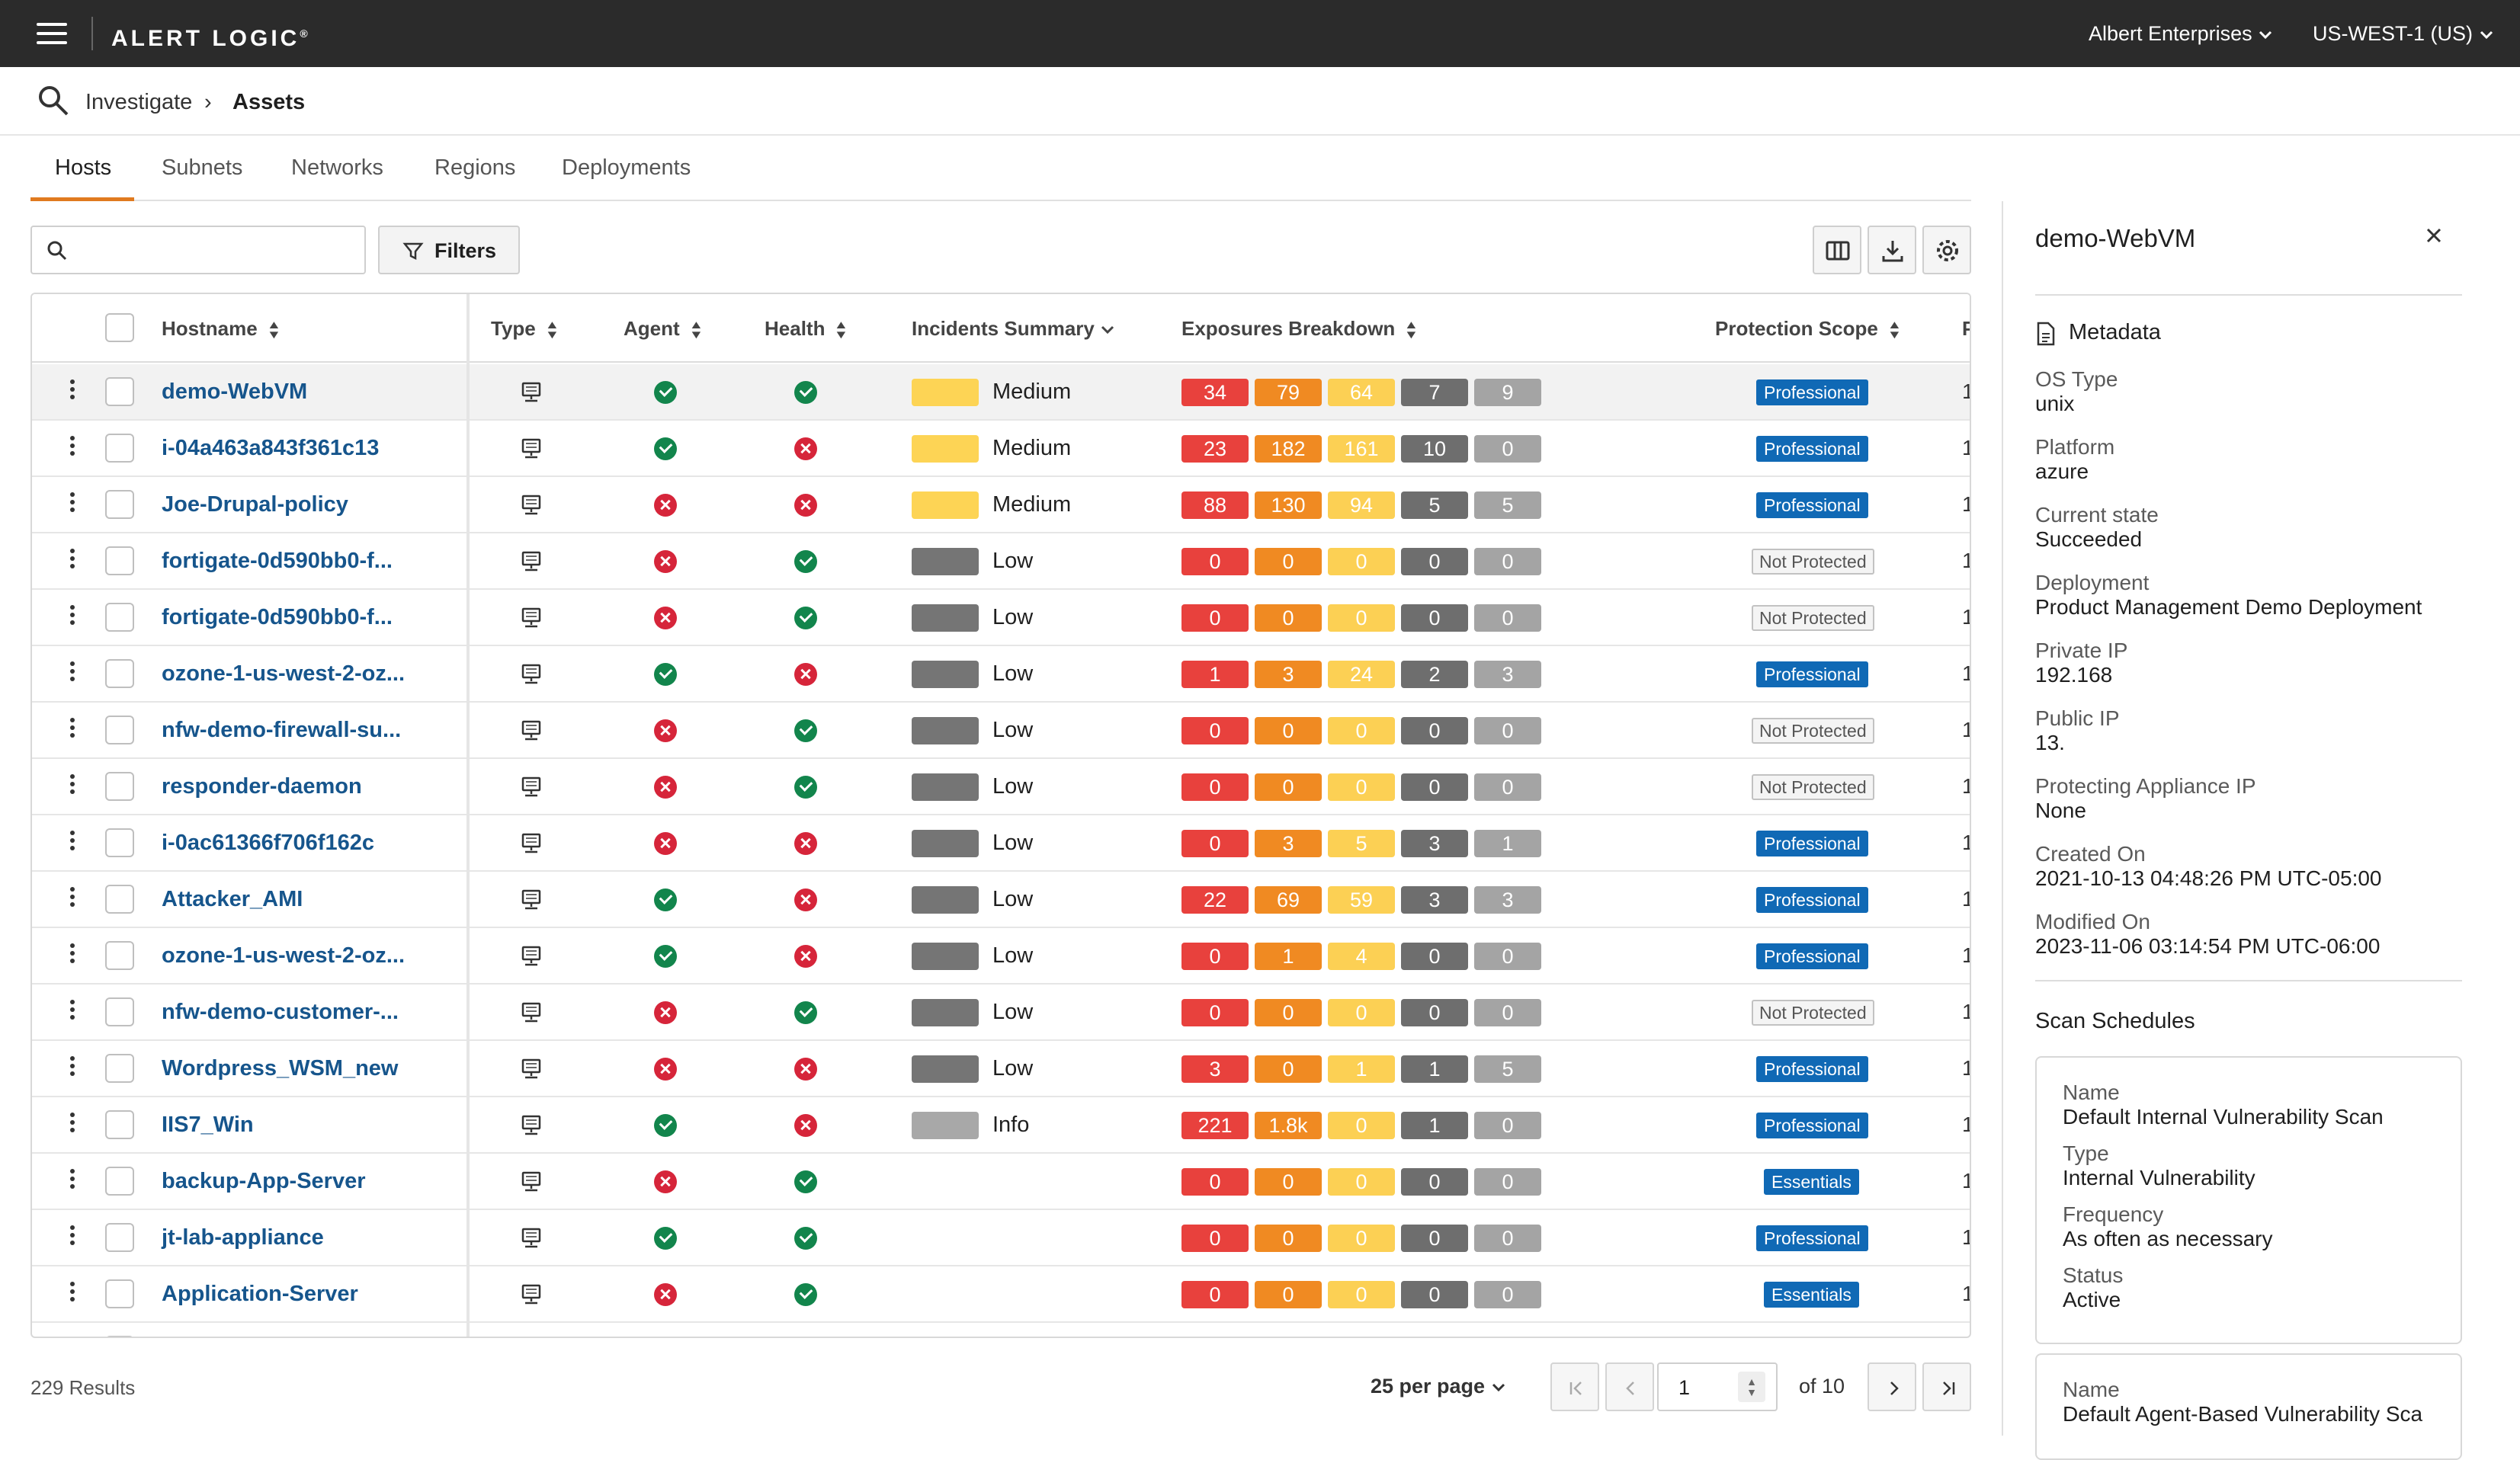 The image size is (2520, 1460). Describe the element at coordinates (198, 250) in the screenshot. I see `search-input` at that location.